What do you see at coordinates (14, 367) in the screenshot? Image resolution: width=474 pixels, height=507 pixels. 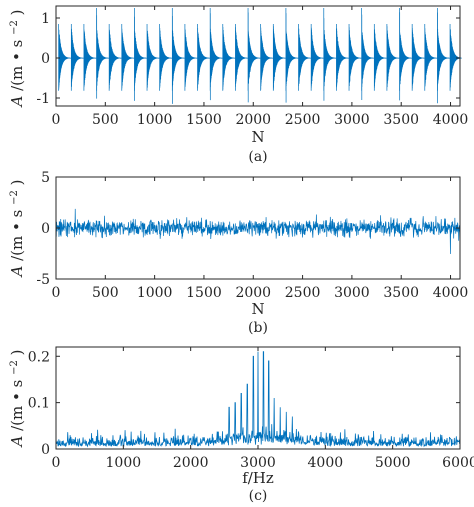 I see `panel-c-ylabel-exp: −2` at bounding box center [14, 367].